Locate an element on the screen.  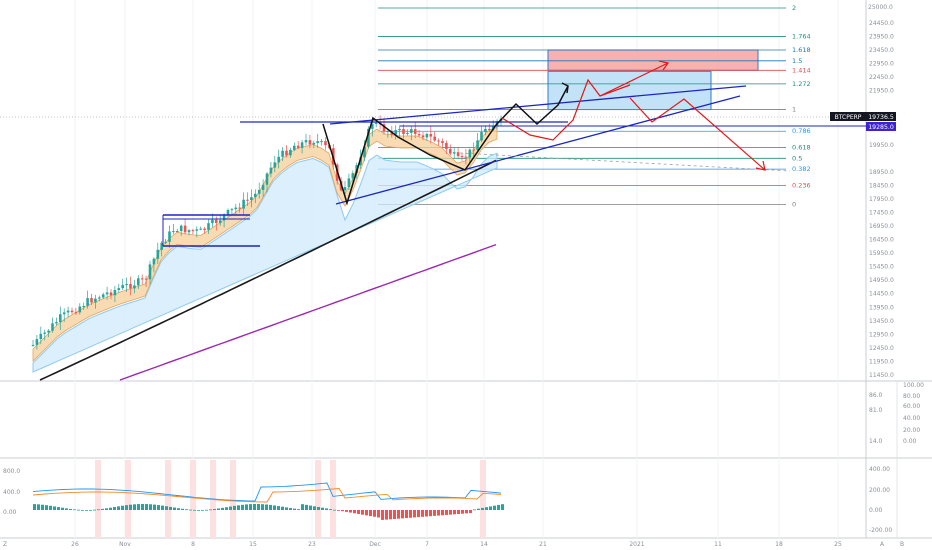
target-zone-red is located at coordinates (653, 60).